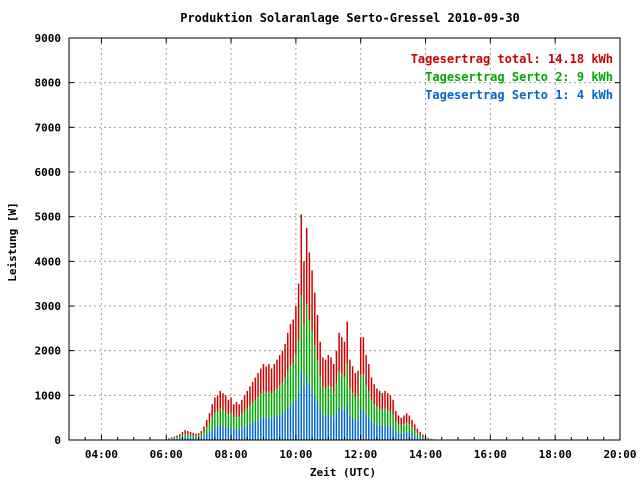 This screenshot has height=480, width=640. What do you see at coordinates (101, 454) in the screenshot?
I see `x-tick-label: 04:00` at bounding box center [101, 454].